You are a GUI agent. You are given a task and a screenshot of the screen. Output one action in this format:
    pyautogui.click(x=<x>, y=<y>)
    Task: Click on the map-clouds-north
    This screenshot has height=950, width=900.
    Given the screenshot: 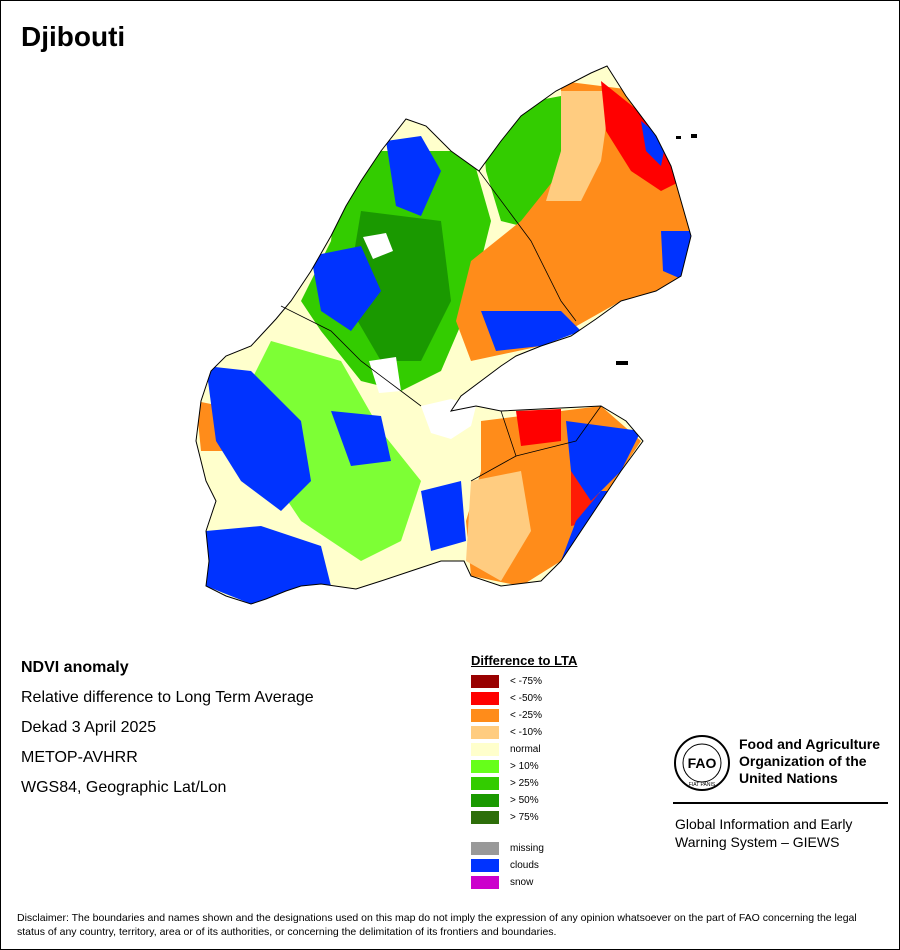 What is the action you would take?
    pyautogui.click(x=413, y=176)
    